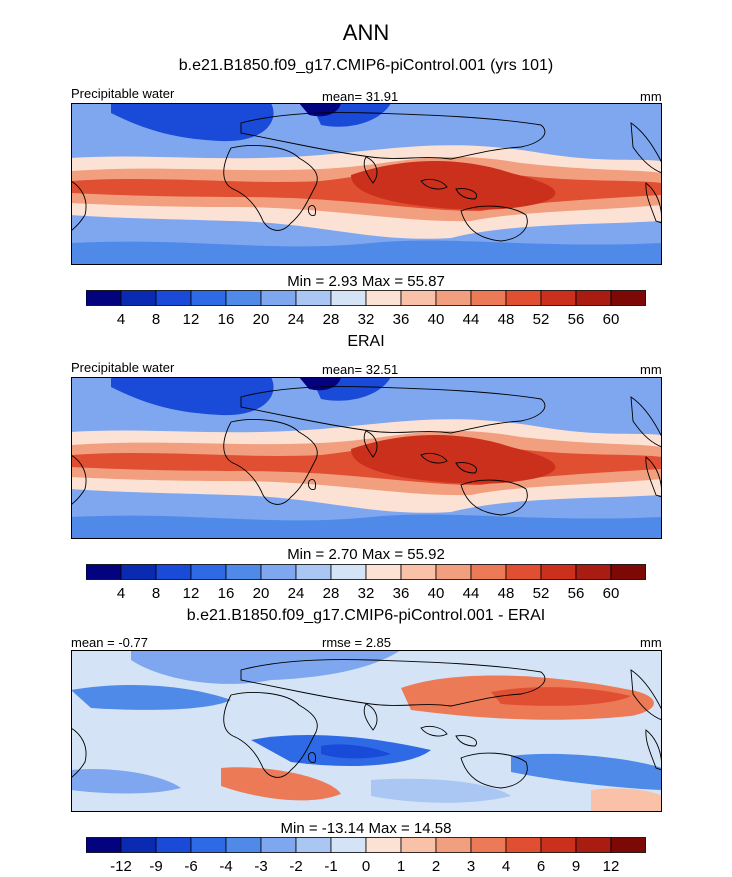  What do you see at coordinates (331, 319) in the screenshot?
I see `colorbar-tick-label: 28` at bounding box center [331, 319].